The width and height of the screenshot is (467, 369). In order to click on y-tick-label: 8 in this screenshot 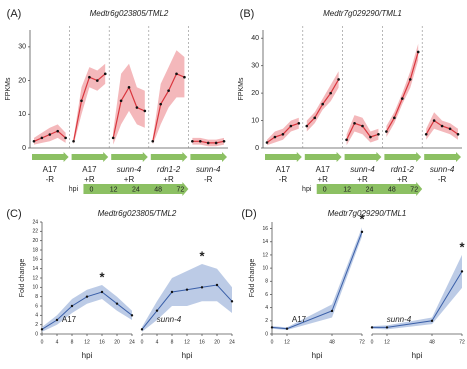, I will do `click(266, 282)`.